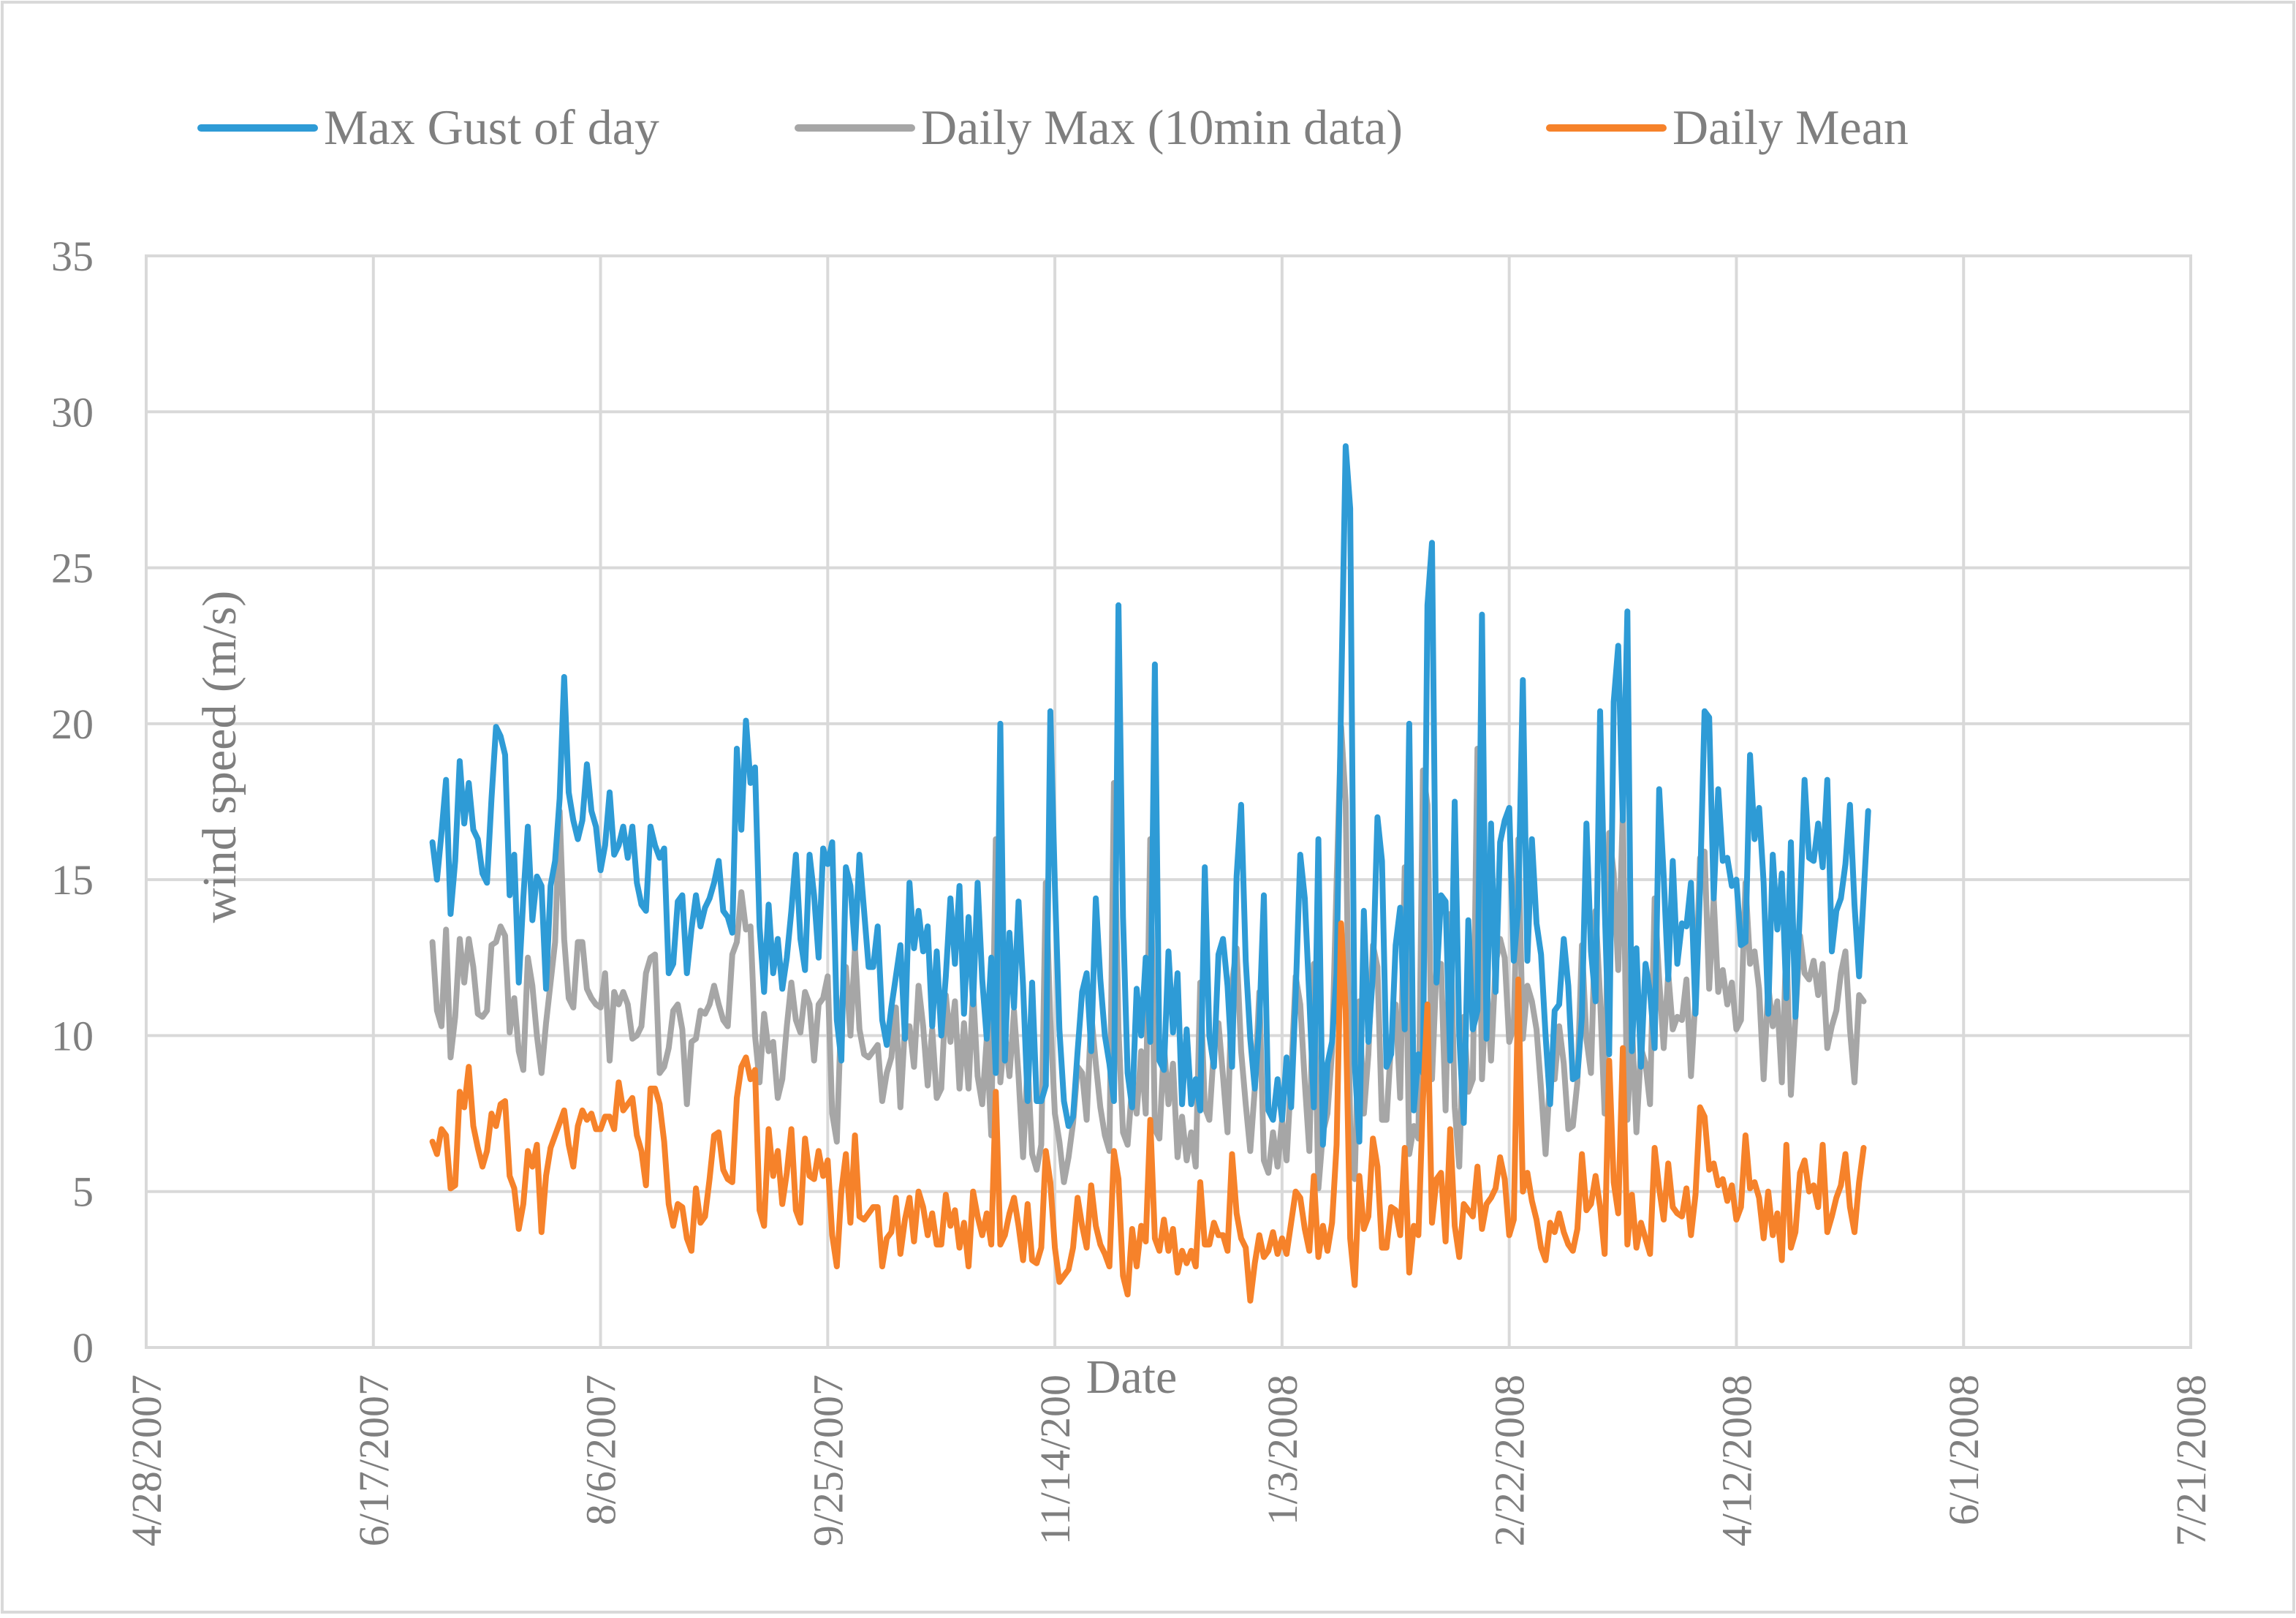 This screenshot has width=2296, height=1618. I want to click on y-tick-label: 10, so click(72, 1035).